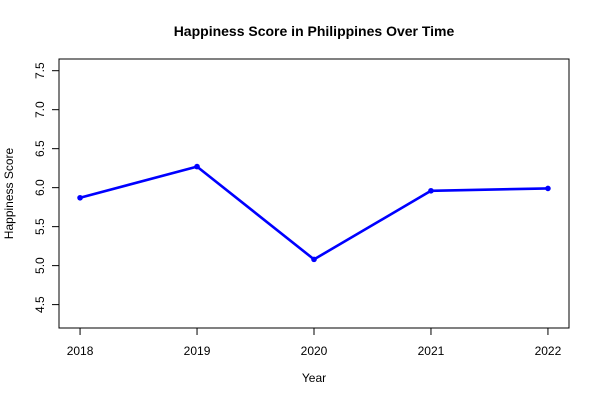  Describe the element at coordinates (40, 265) in the screenshot. I see `y-tick-label: 5.0` at that location.